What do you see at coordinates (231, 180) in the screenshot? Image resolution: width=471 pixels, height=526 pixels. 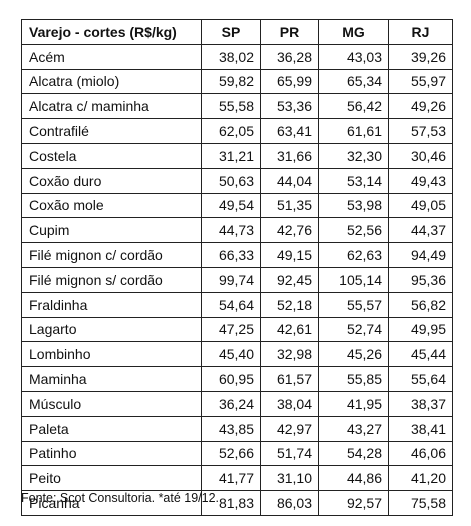 I see `price-sp: 50,63` at bounding box center [231, 180].